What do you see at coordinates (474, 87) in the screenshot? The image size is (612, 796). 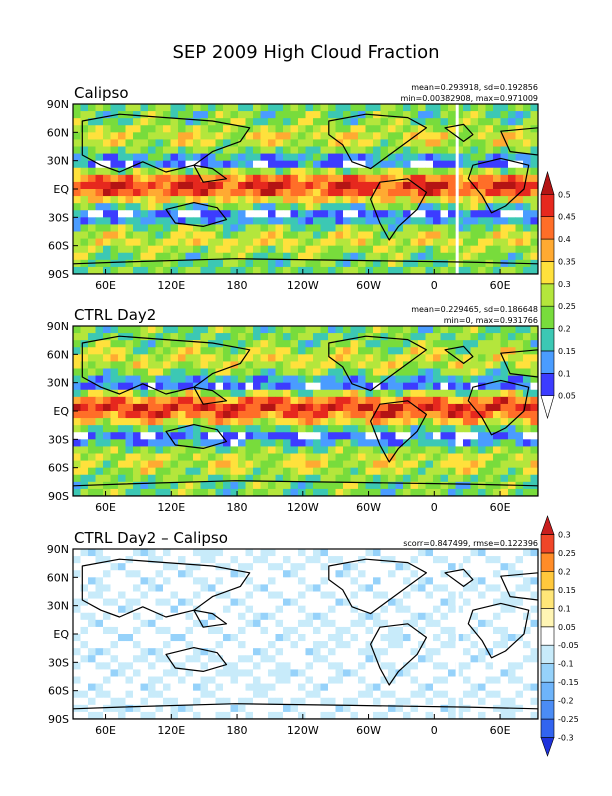 I see `panel-stats: mean=0.293918, sd=0.192856` at bounding box center [474, 87].